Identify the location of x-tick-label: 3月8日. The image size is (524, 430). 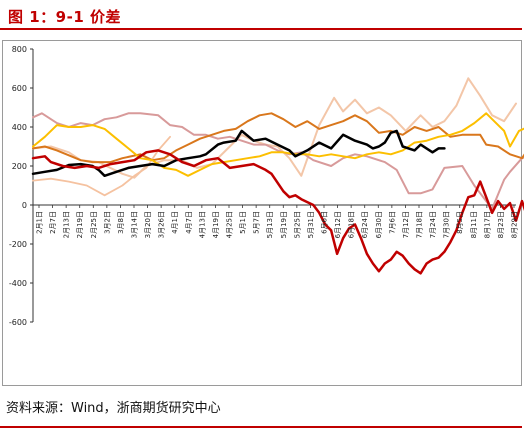
(121, 222).